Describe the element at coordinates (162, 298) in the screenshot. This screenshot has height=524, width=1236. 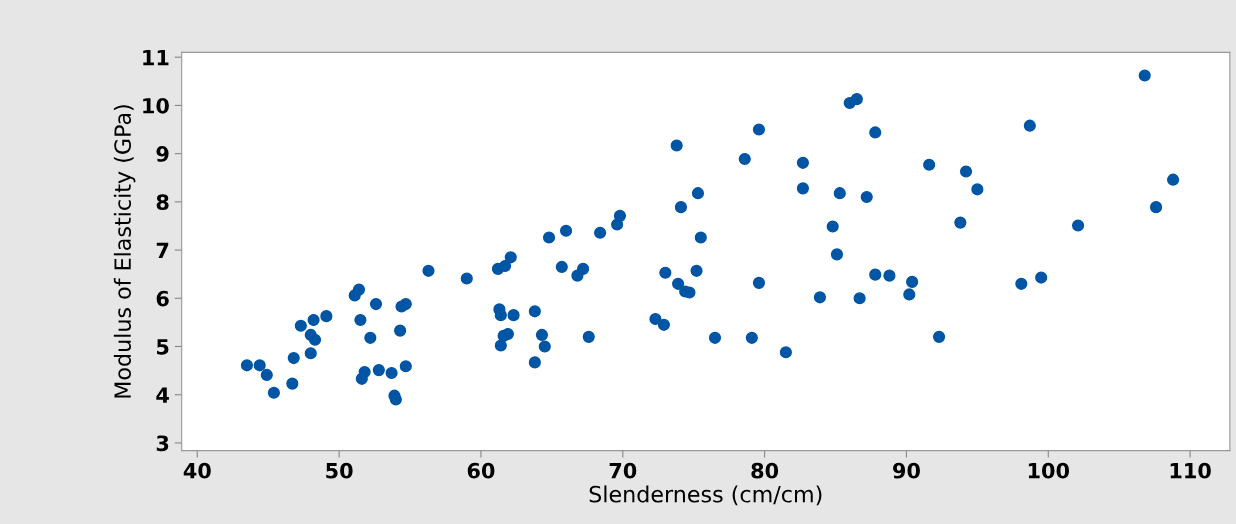
I see `y-tick-label: 6` at that location.